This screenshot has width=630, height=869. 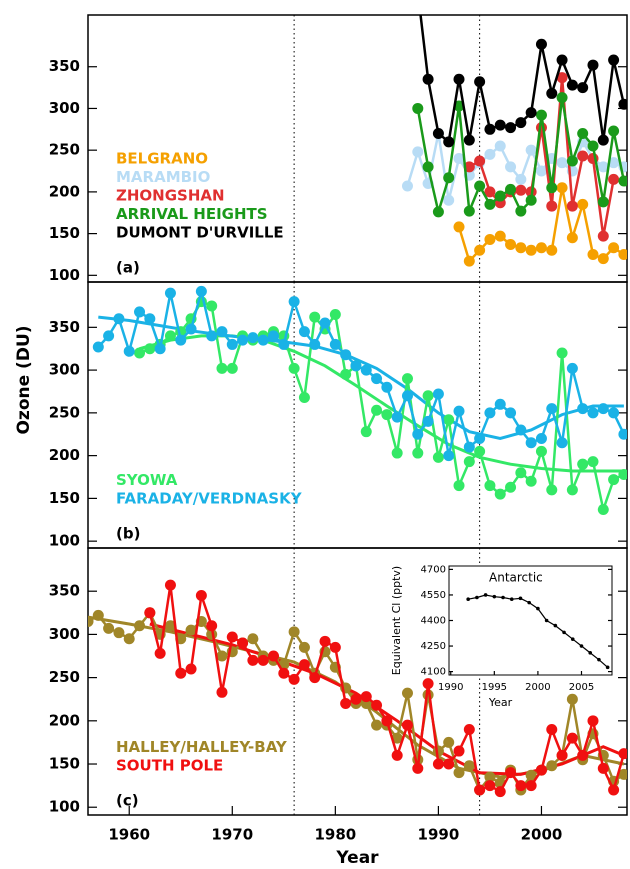 I want to click on inset-x-label: Year, so click(x=500, y=702).